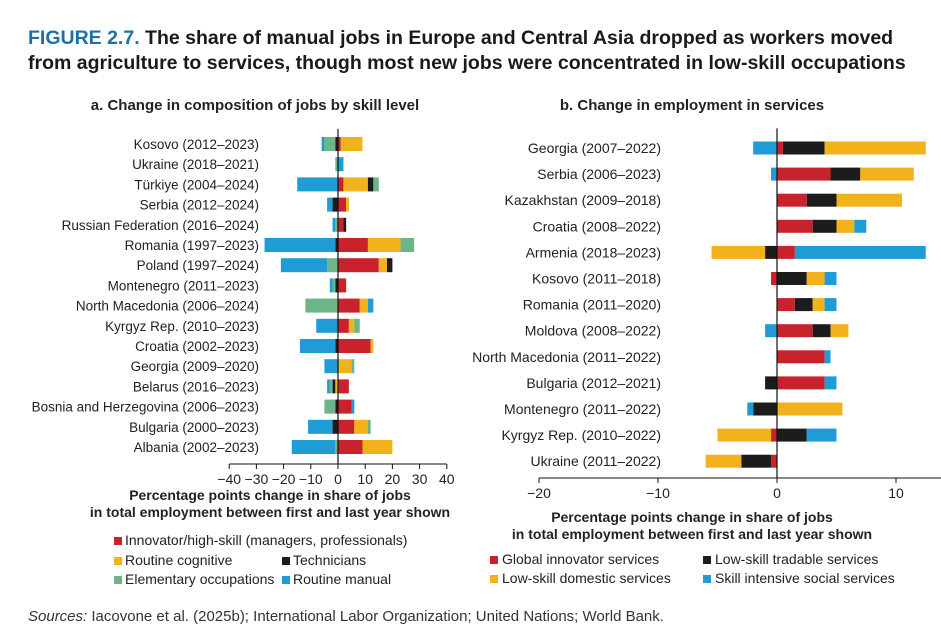  Describe the element at coordinates (349, 305) in the screenshot. I see `a-bar-north-macedonia-red` at that location.